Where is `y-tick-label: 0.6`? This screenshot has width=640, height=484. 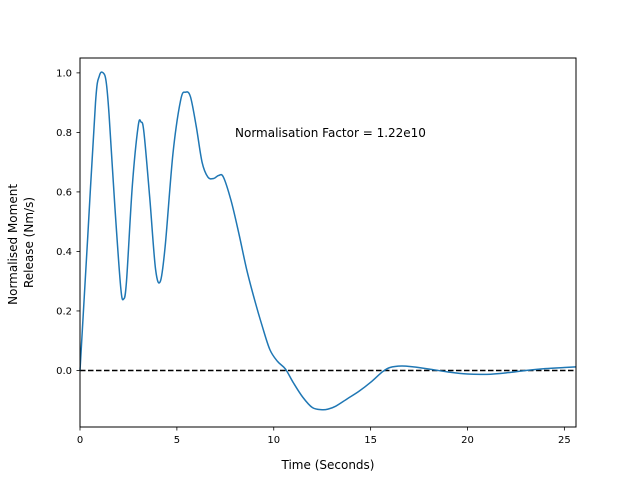
y-tick-label: 0.6 is located at coordinates (64, 193).